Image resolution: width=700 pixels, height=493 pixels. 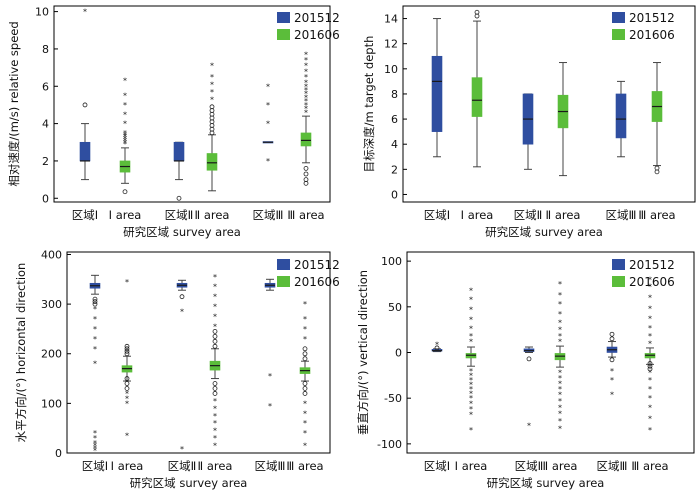 What do you see at coordinates (391, 69) in the screenshot?
I see `y-tick-label: 10` at bounding box center [391, 69].